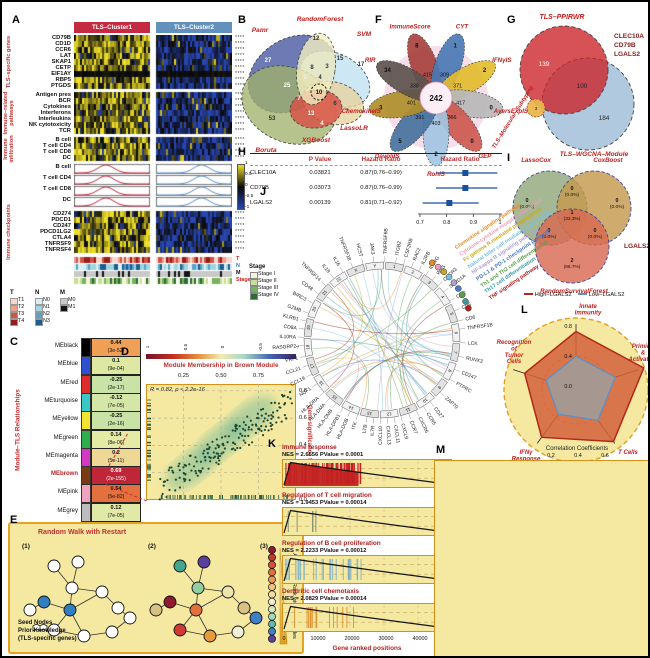 The image size is (650, 658). What do you see at coordinates (399, 247) in the screenshot?
I see `gene-label: ITGB2` at bounding box center [399, 247].